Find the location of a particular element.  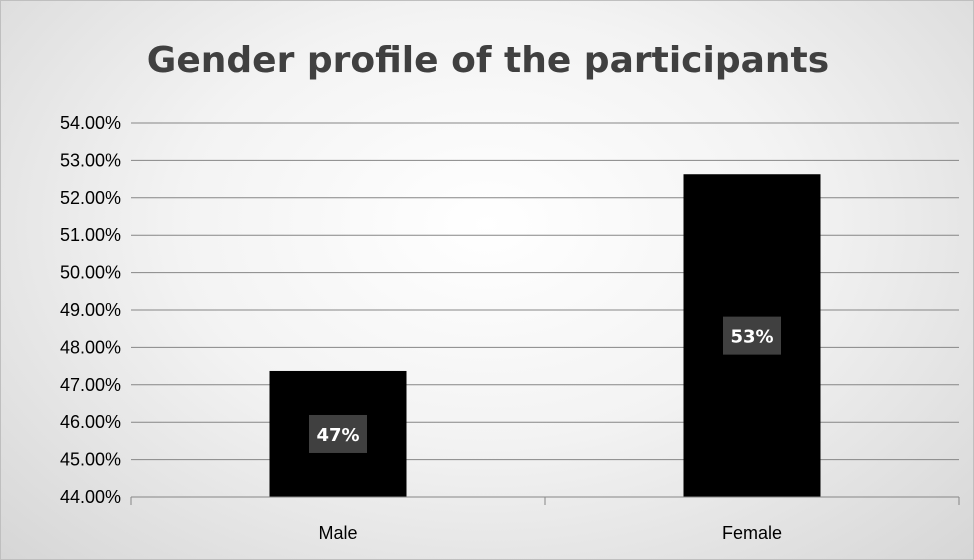

x-tick-label: Female is located at coordinates (752, 533).